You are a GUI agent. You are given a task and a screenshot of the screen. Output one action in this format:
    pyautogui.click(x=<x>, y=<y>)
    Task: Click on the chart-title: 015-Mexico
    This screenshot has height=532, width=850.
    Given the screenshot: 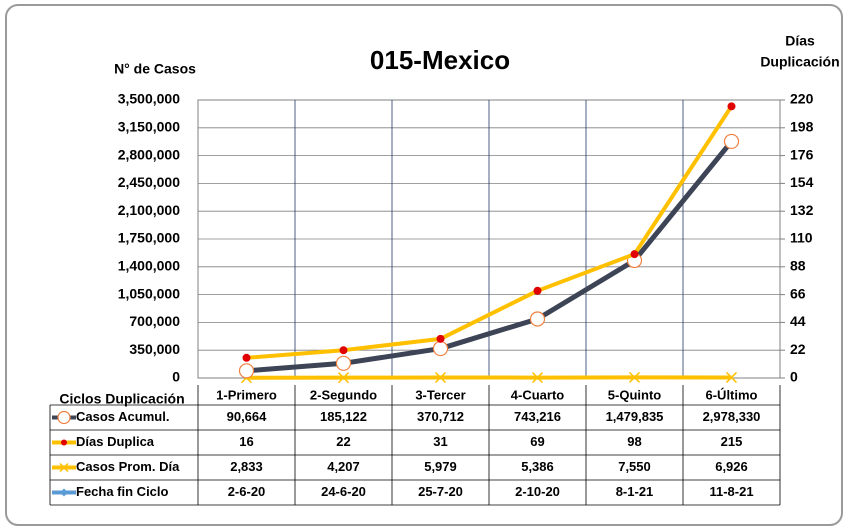 What is the action you would take?
    pyautogui.click(x=440, y=60)
    